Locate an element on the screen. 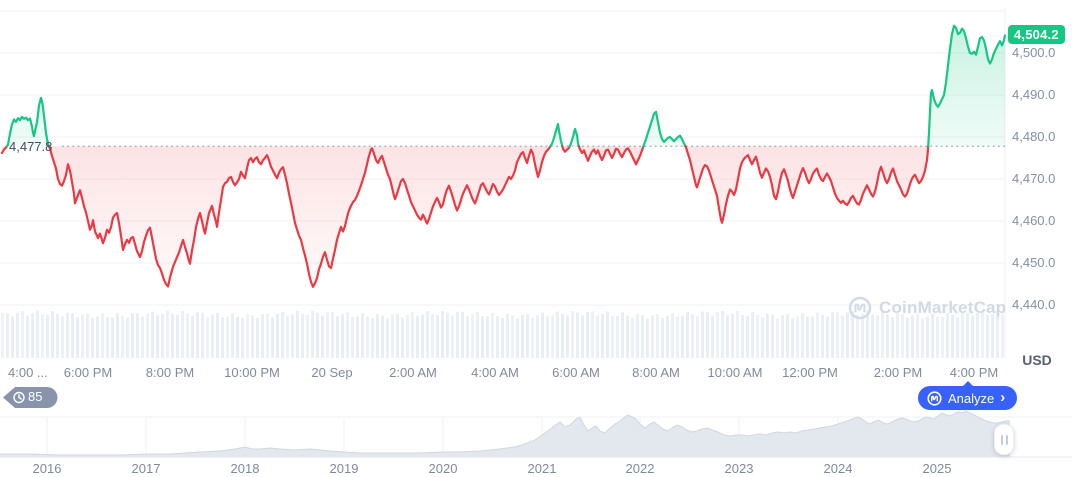  y-axis-tick-label: 4,480.0 is located at coordinates (1034, 136).